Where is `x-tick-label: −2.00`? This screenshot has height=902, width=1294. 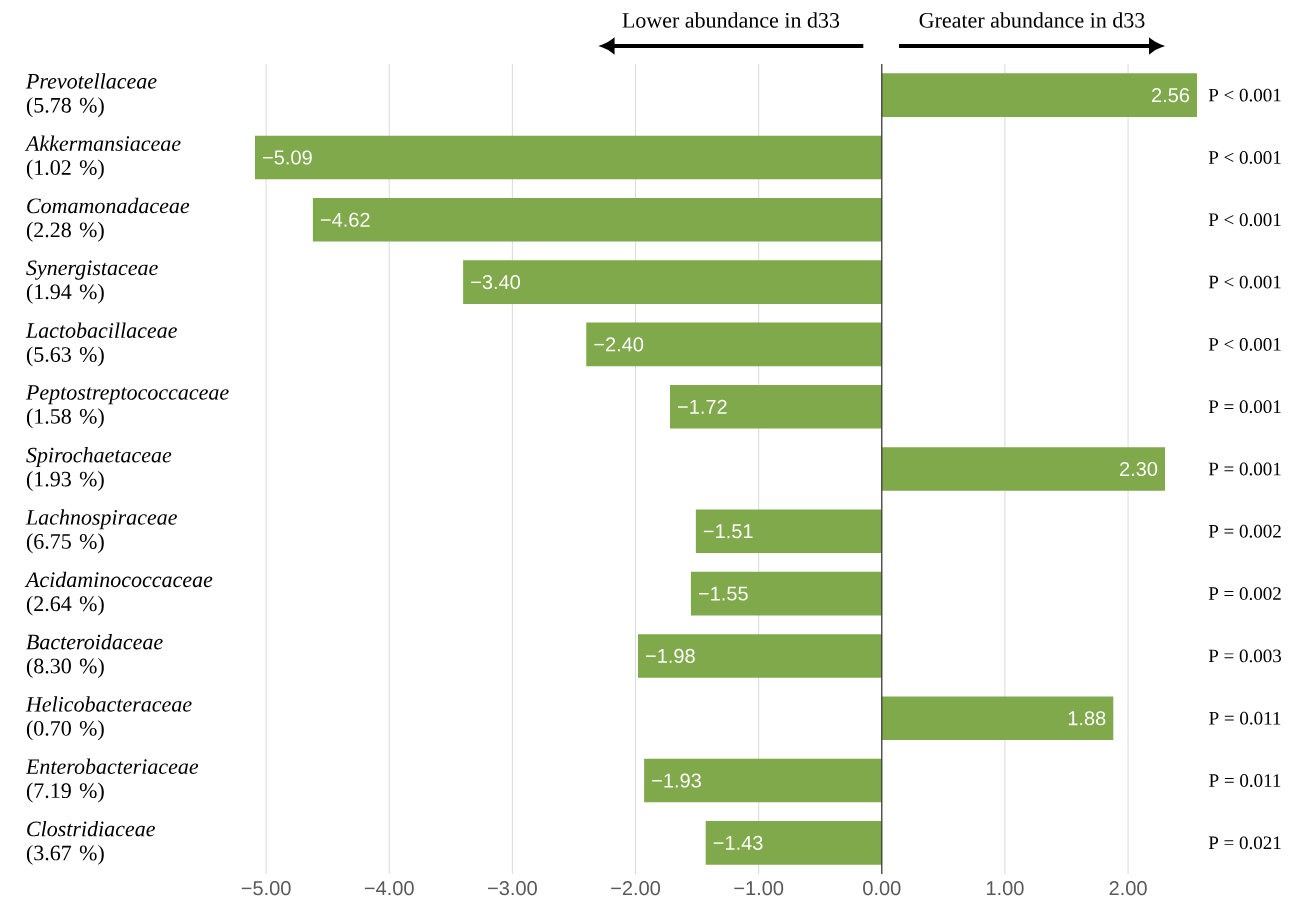 x-tick-label: −2.00 is located at coordinates (636, 888).